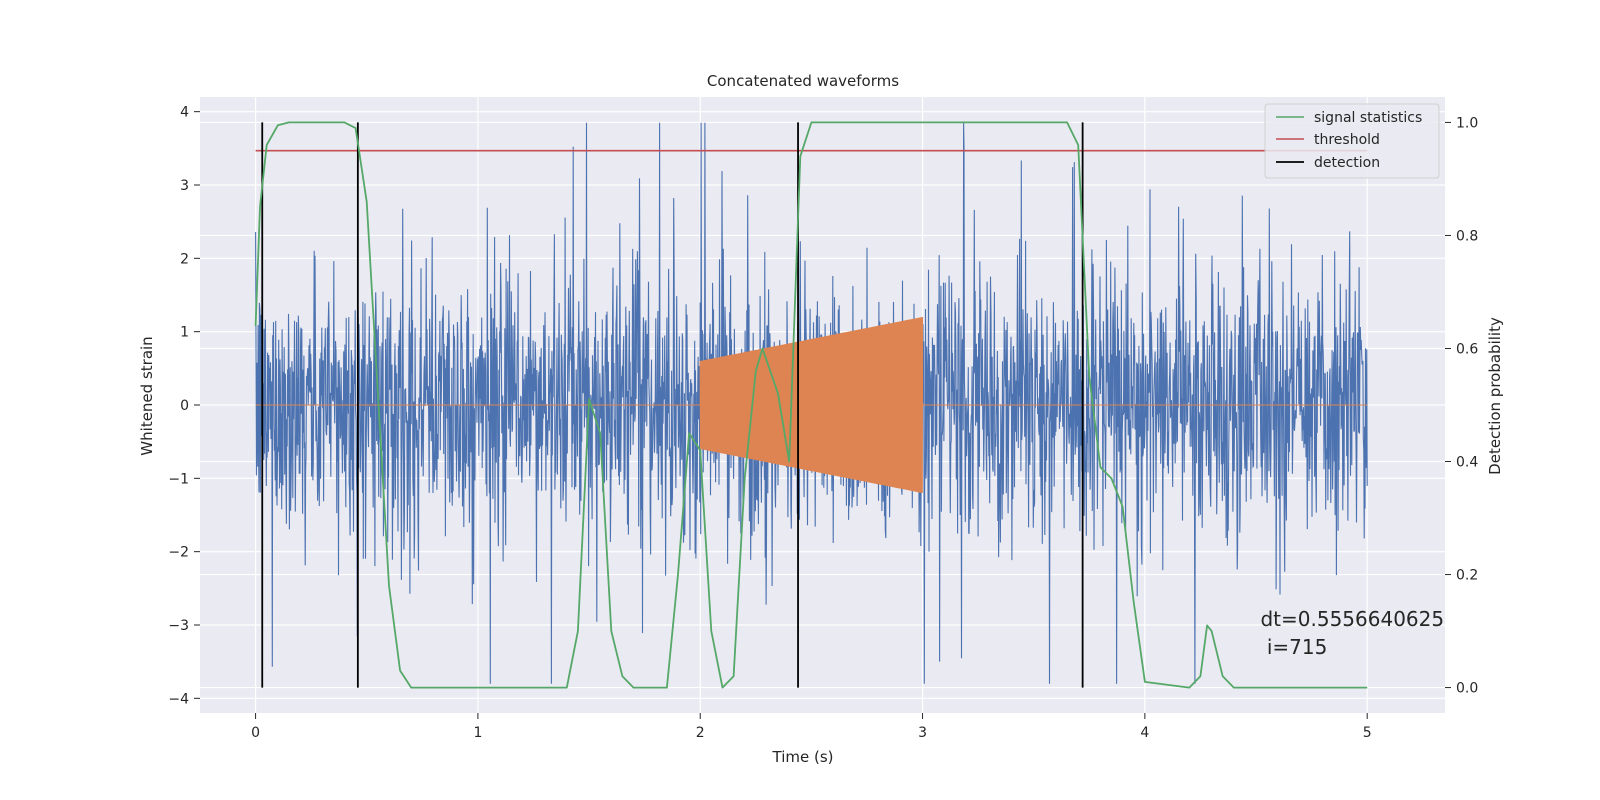 This screenshot has width=1600, height=800. What do you see at coordinates (184, 406) in the screenshot?
I see `y-tick-label: 0` at bounding box center [184, 406].